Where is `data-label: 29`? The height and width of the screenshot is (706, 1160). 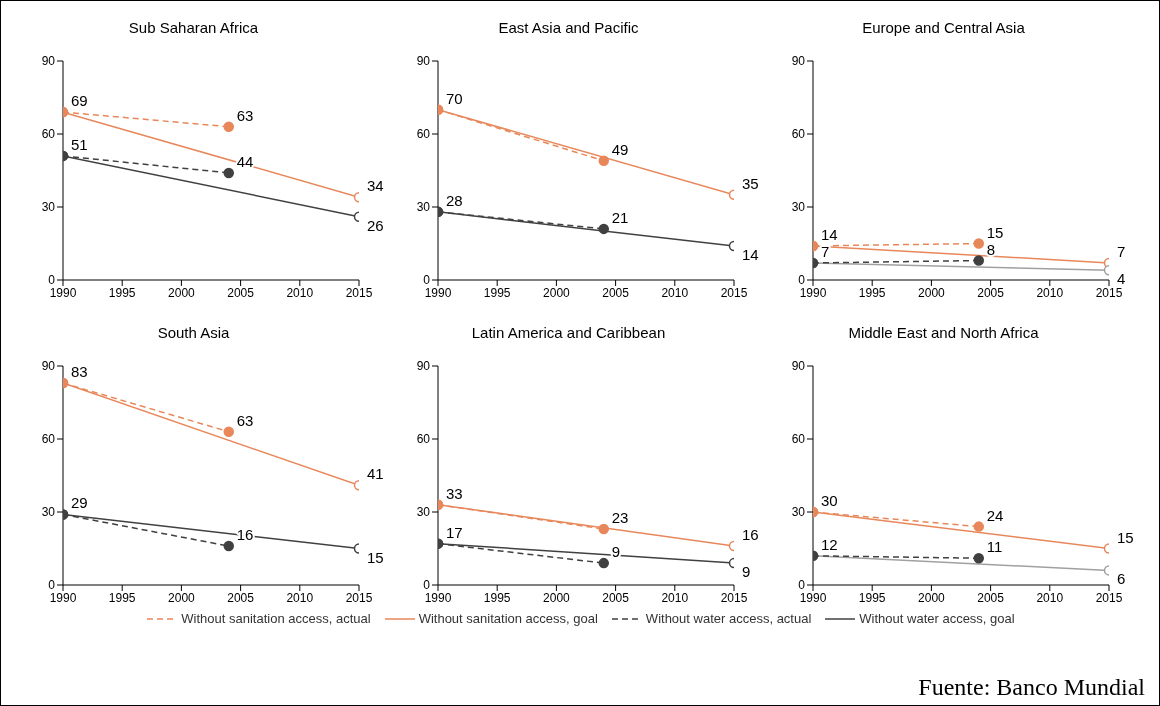
data-label: 29 is located at coordinates (79, 503).